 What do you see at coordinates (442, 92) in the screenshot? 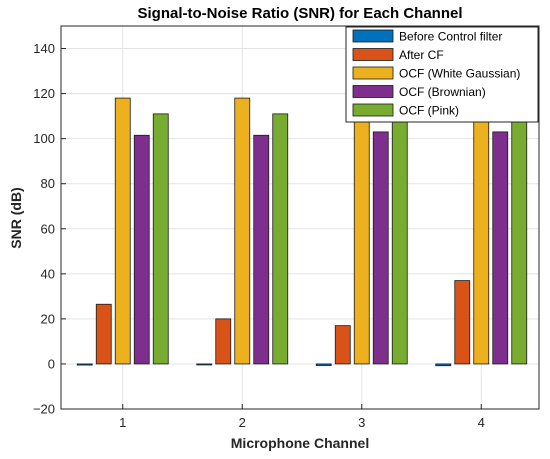
I see `legend-entry: OCF (Brownian)` at bounding box center [442, 92].